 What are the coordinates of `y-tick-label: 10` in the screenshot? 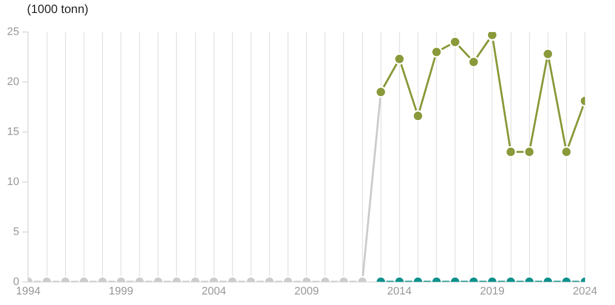 It's located at (13, 182).